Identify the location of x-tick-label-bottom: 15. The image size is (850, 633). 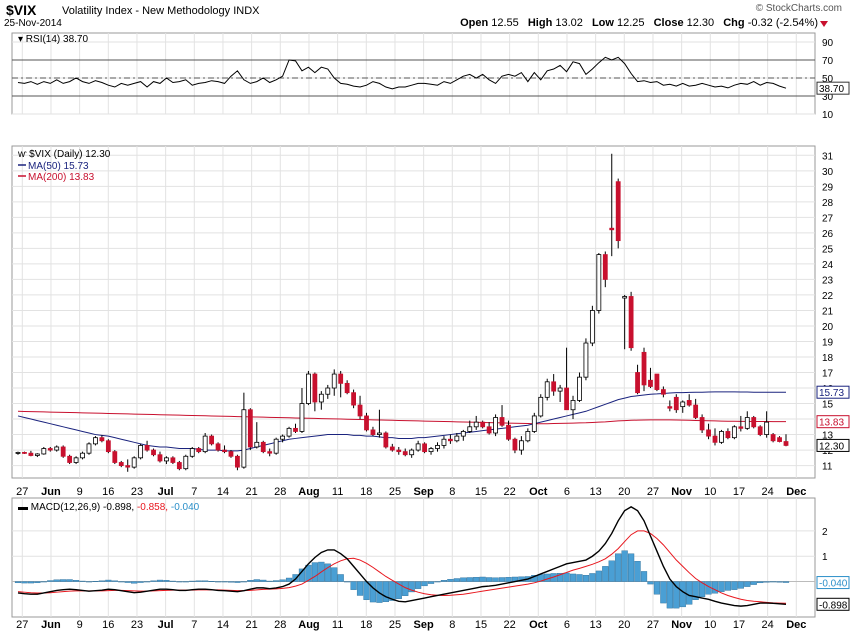
(481, 625).